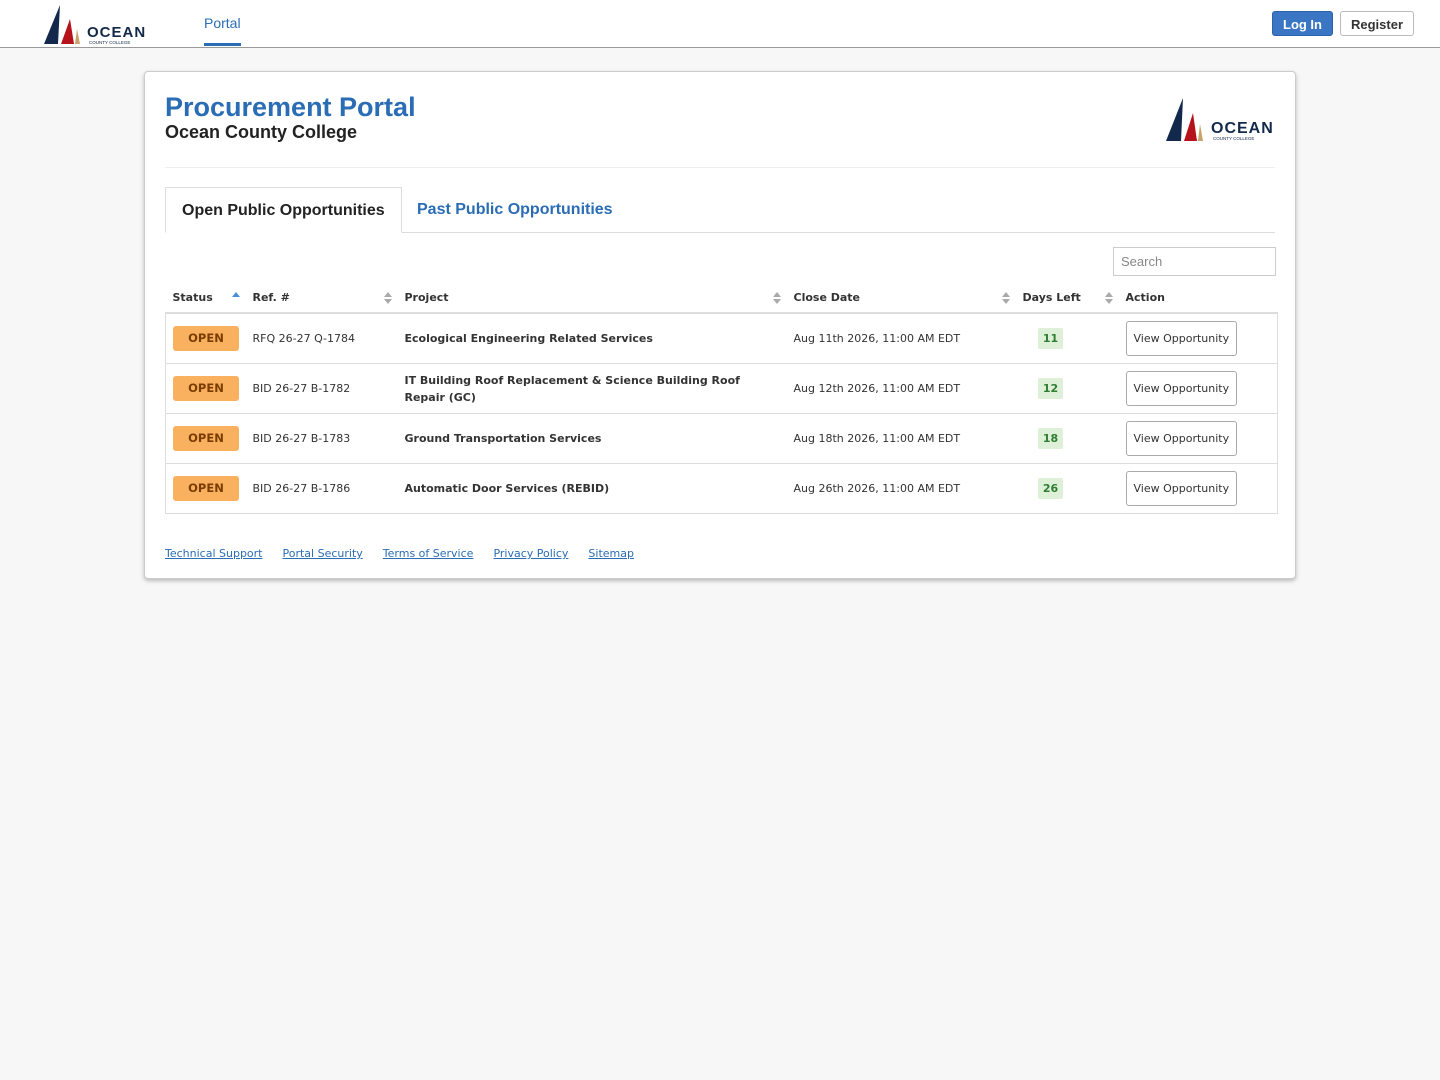  Describe the element at coordinates (1051, 297) in the screenshot. I see `column-title: Days Left` at that location.